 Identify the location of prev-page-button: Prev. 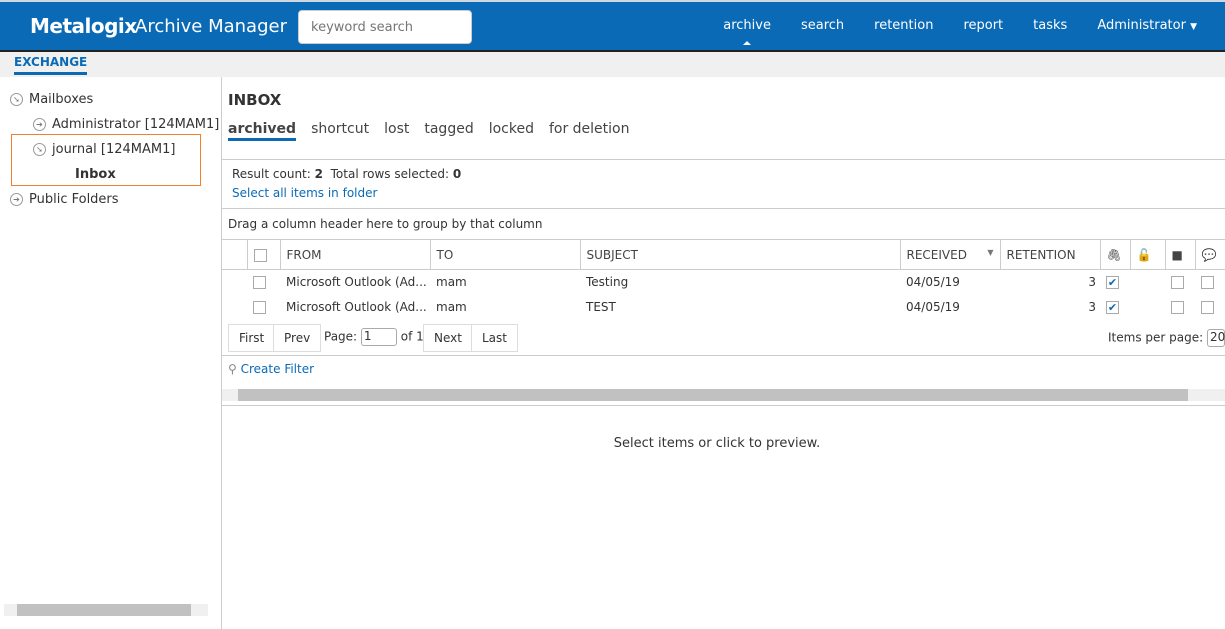
(297, 338).